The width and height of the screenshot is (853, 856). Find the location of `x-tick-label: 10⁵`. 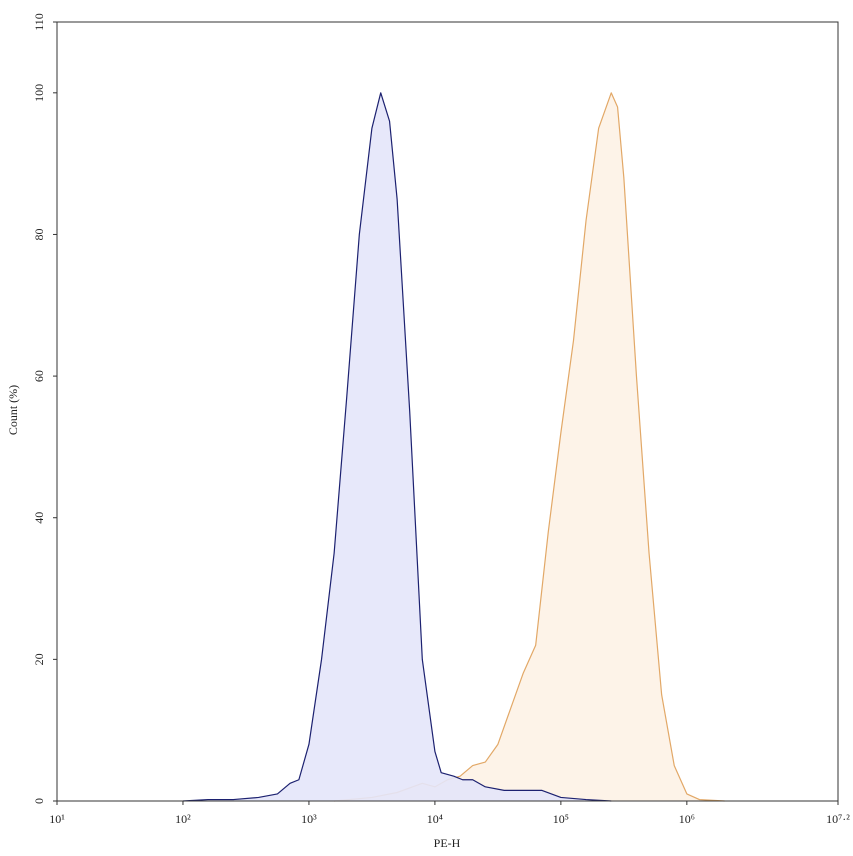

x-tick-label: 10⁵ is located at coordinates (561, 819).